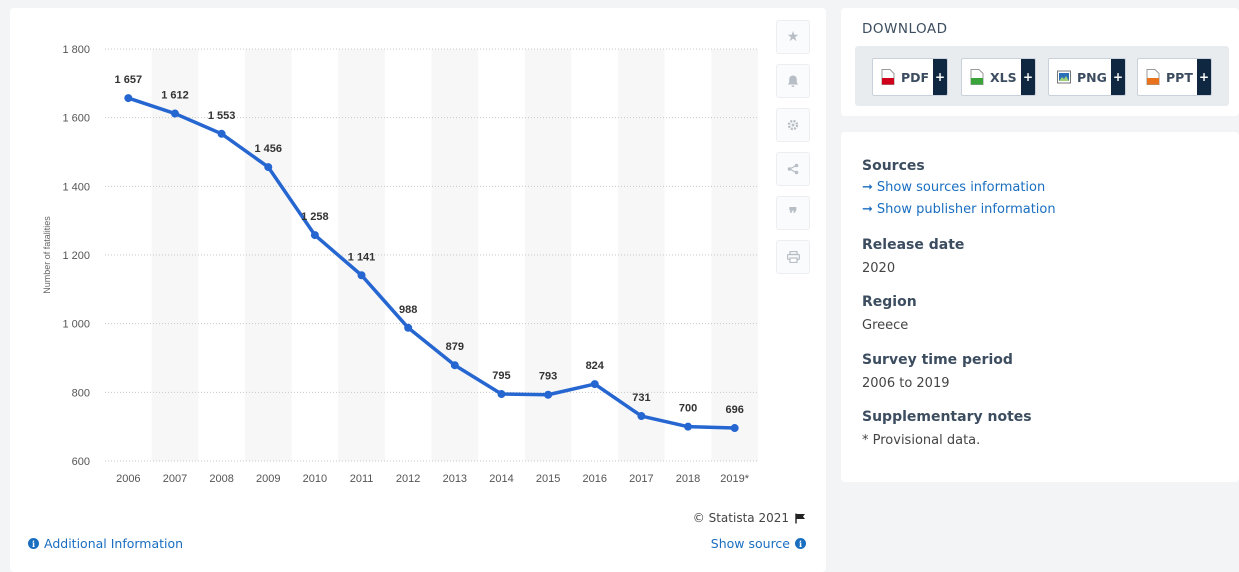 The height and width of the screenshot is (572, 1239). What do you see at coordinates (128, 479) in the screenshot?
I see `x-tick-label: 2006` at bounding box center [128, 479].